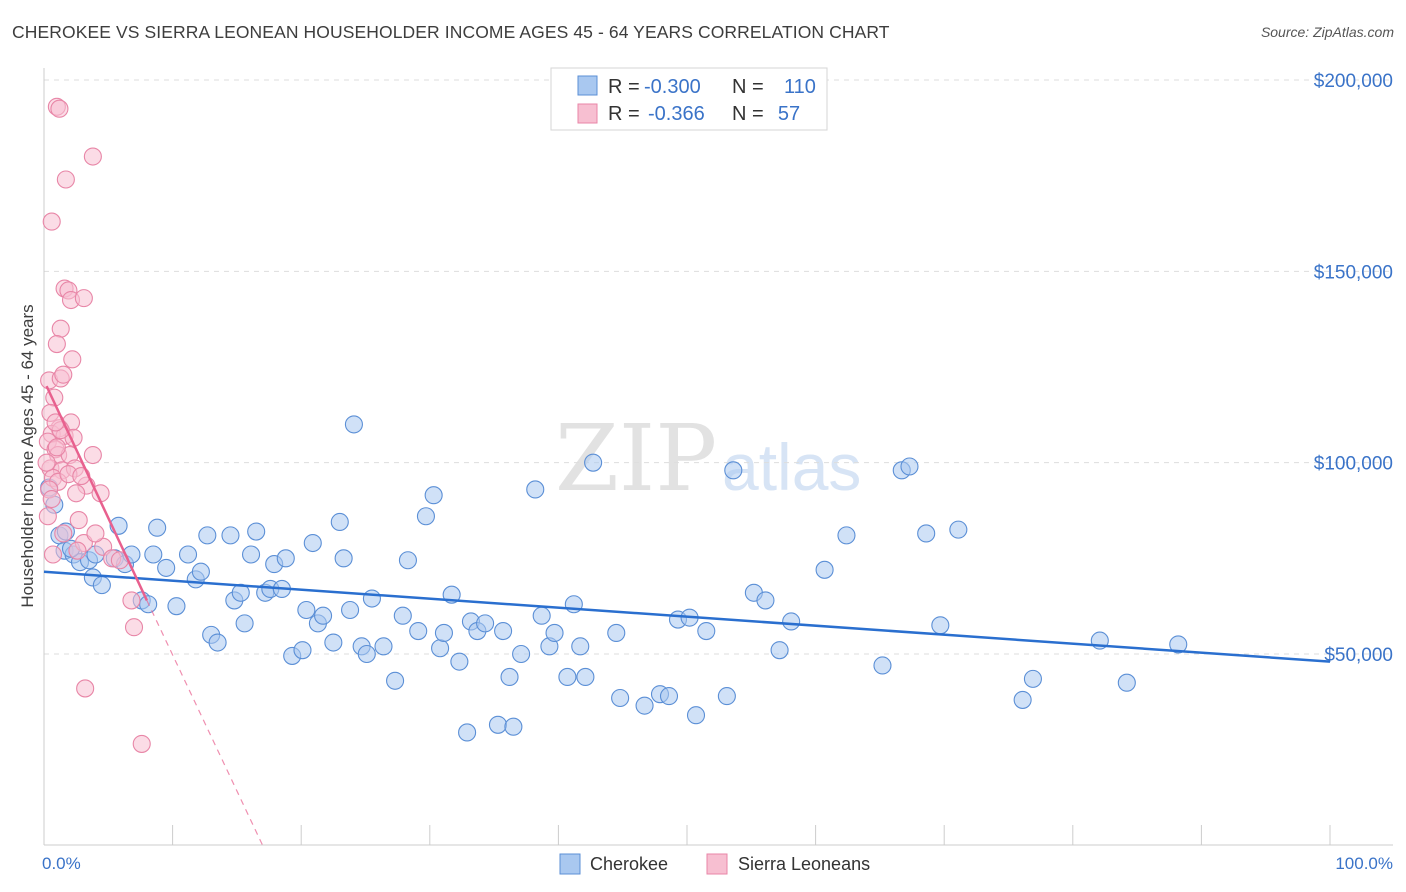 This screenshot has height=892, width=1406. Describe the element at coordinates (570, 864) in the screenshot. I see `bottom-legend-swatch-cherokee` at that location.